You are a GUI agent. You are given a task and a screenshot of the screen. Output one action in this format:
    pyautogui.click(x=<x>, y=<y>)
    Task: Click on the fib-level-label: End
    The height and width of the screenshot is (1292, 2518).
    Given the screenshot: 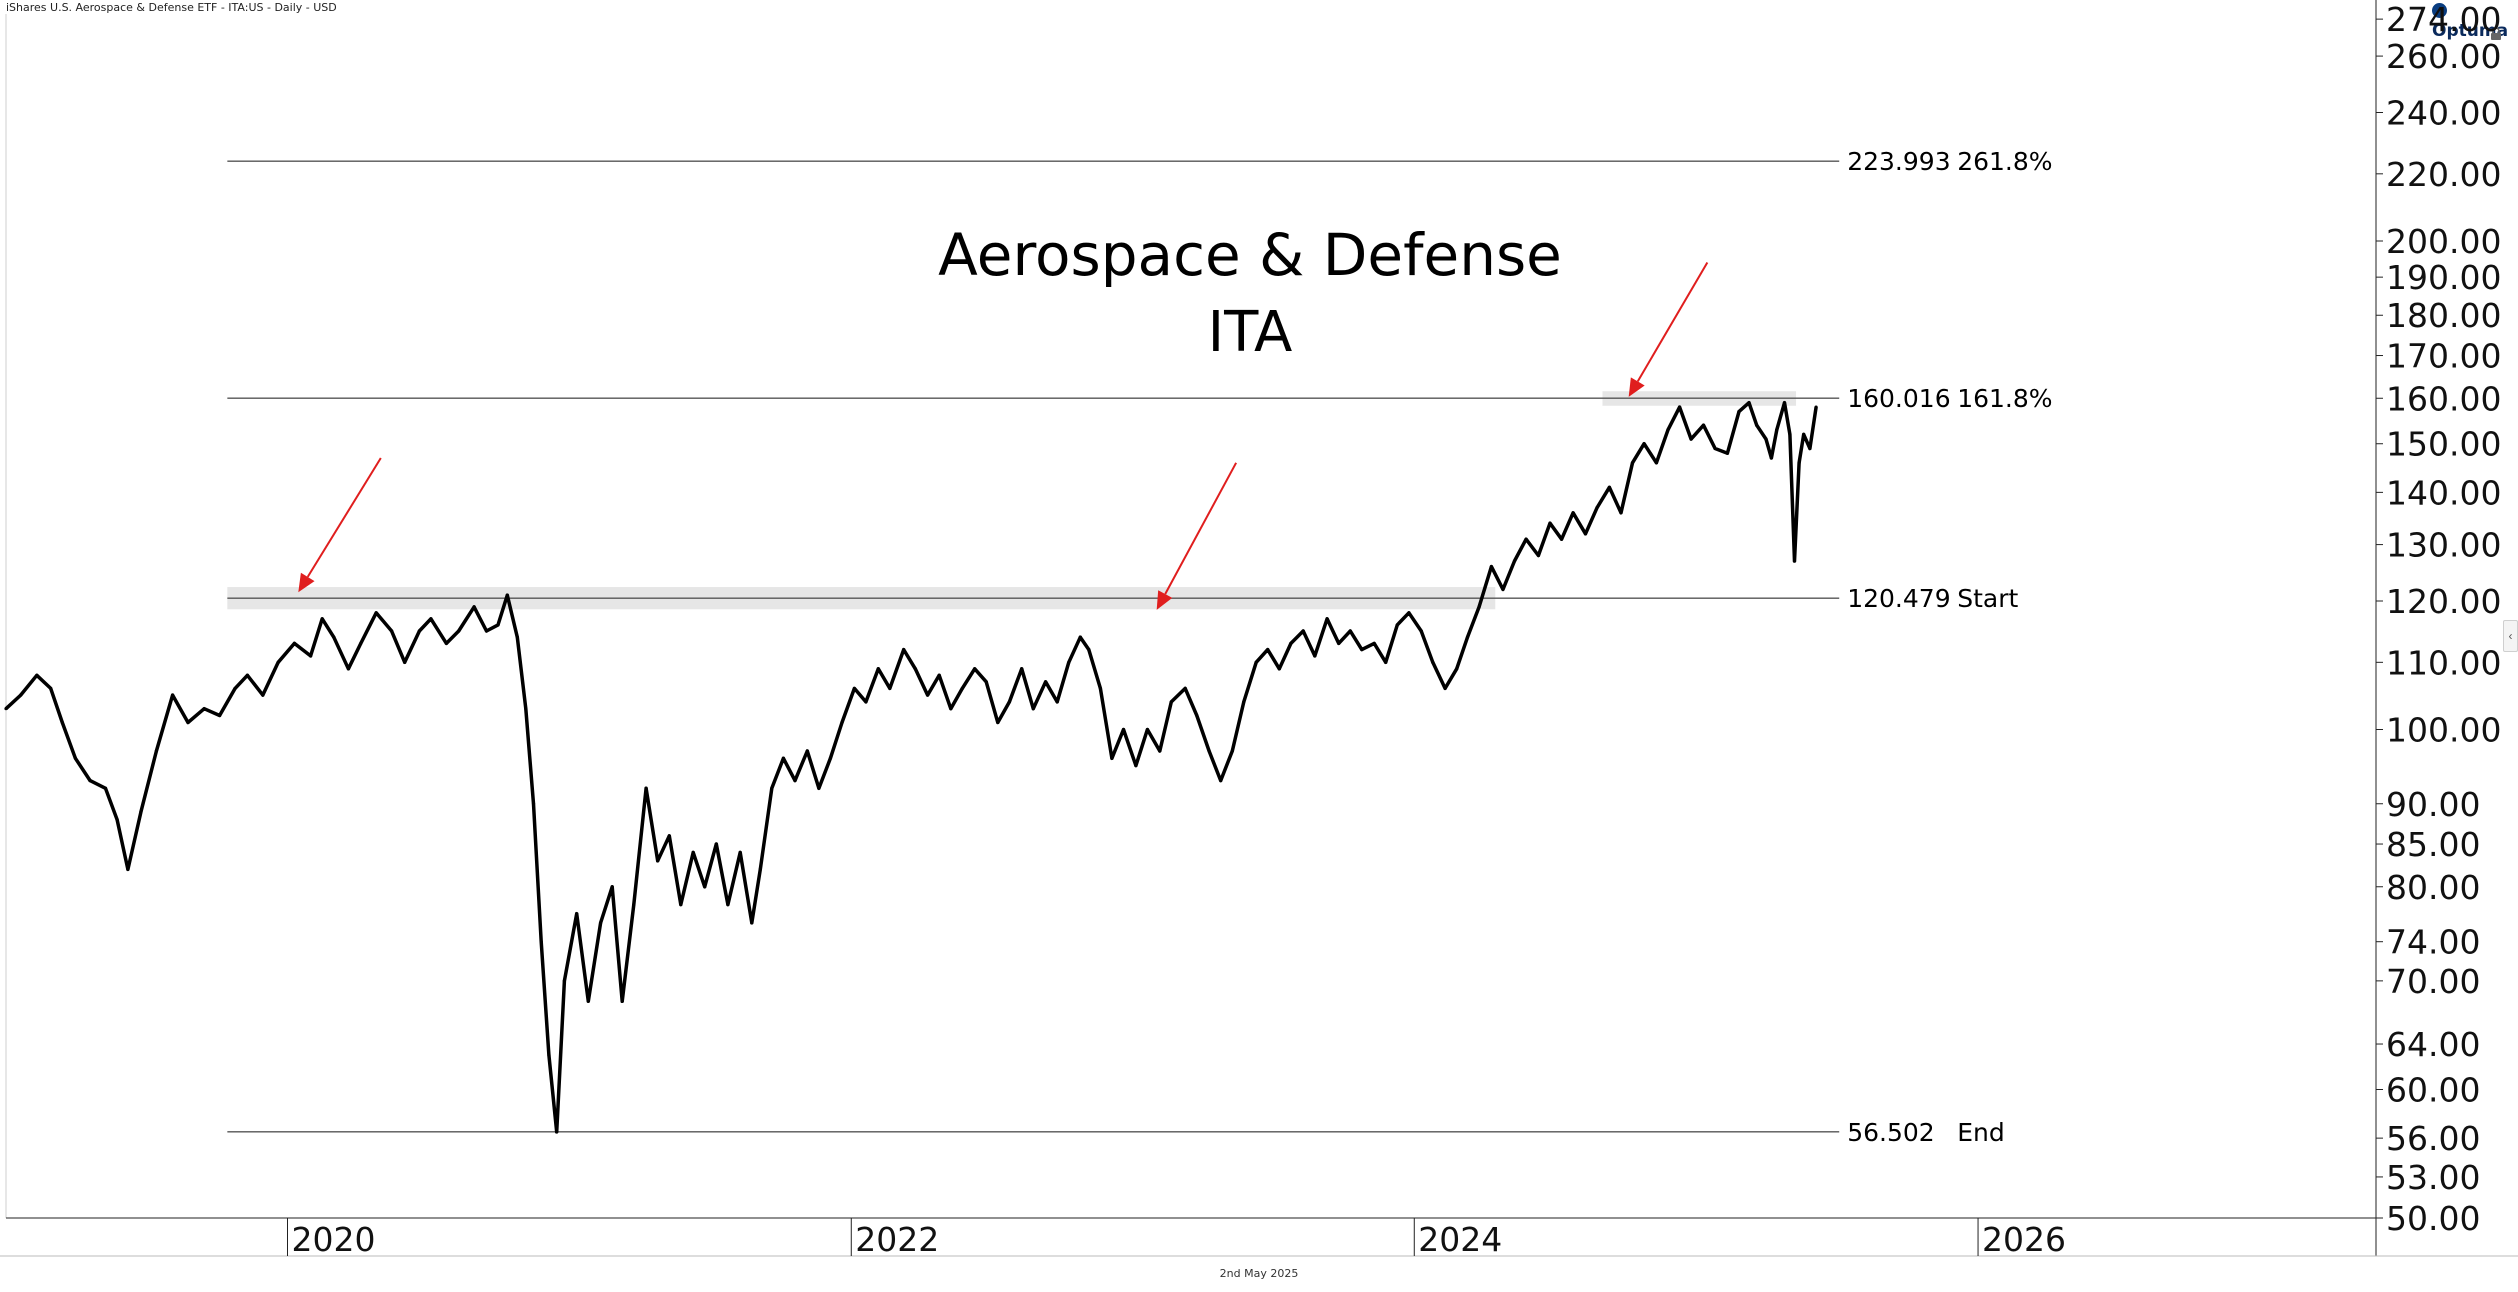 What is the action you would take?
    pyautogui.click(x=1981, y=1132)
    